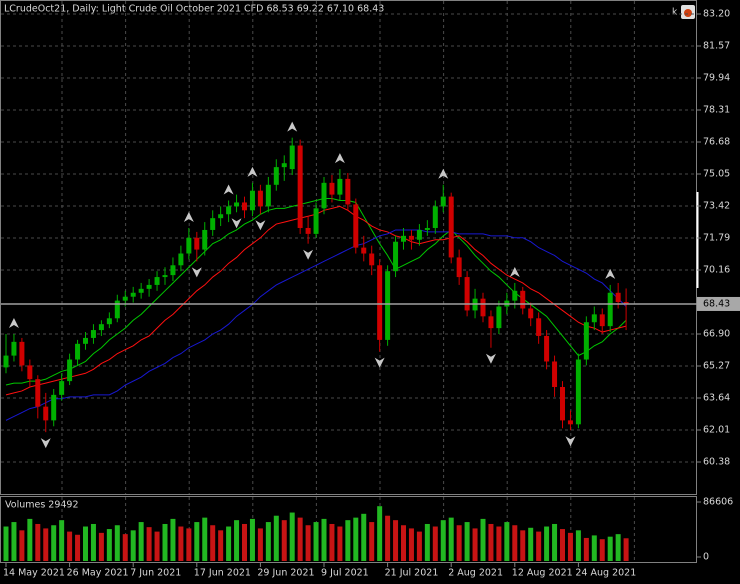 This screenshot has height=584, width=740. What do you see at coordinates (475, 573) in the screenshot?
I see `x-tick-label: 2 Aug 2021` at bounding box center [475, 573].